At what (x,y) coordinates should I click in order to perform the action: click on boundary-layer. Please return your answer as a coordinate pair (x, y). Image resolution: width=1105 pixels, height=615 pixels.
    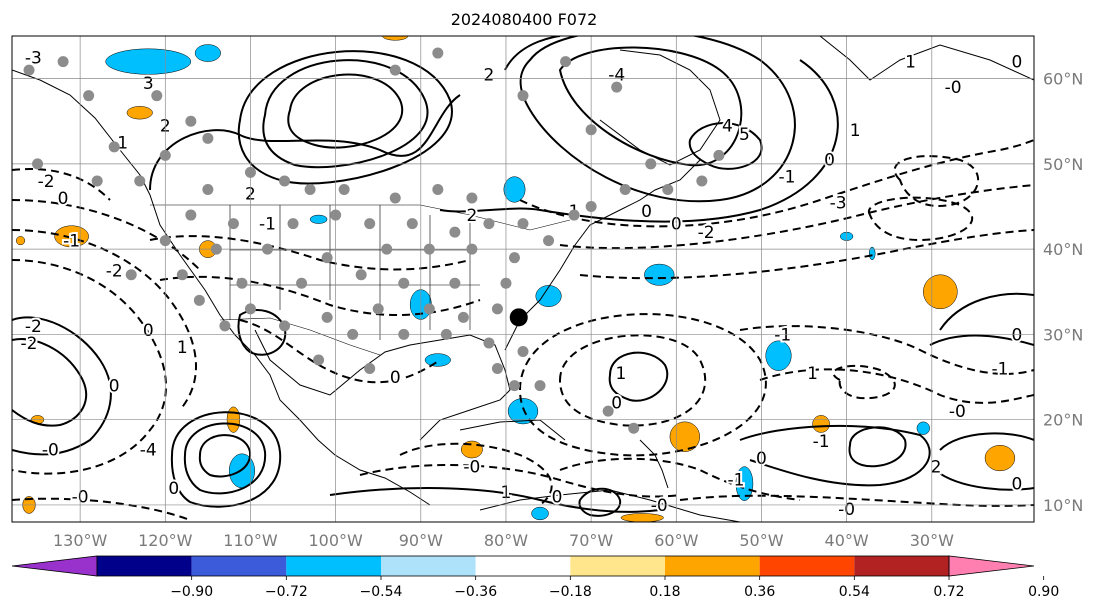
    Looking at the image, I should click on (360, 280).